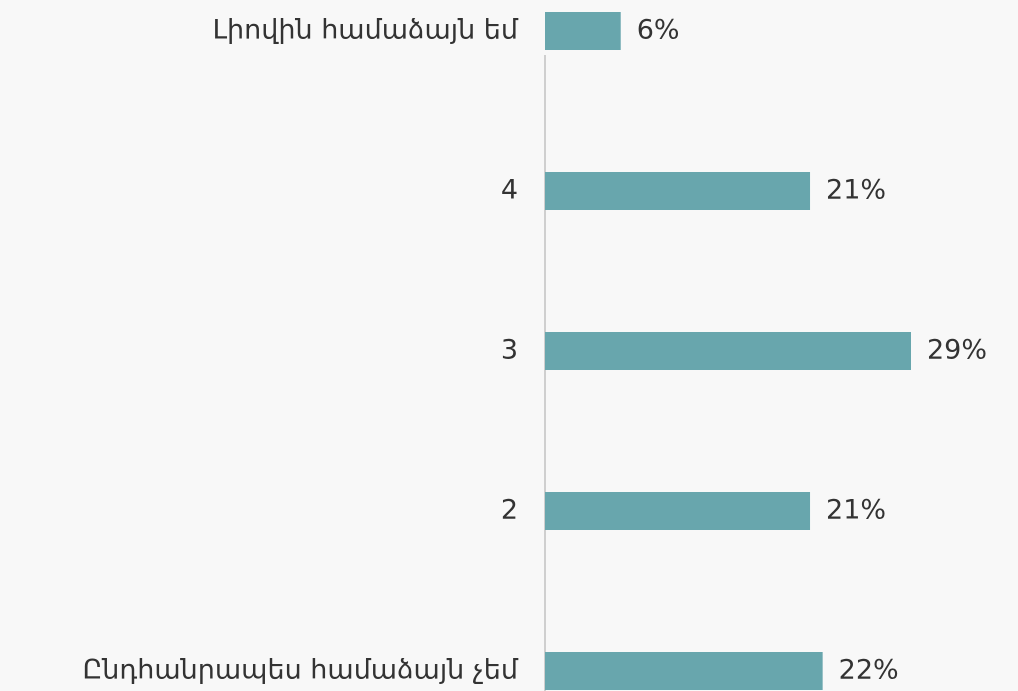  What do you see at coordinates (509, 350) in the screenshot?
I see `category-label: 3` at bounding box center [509, 350].